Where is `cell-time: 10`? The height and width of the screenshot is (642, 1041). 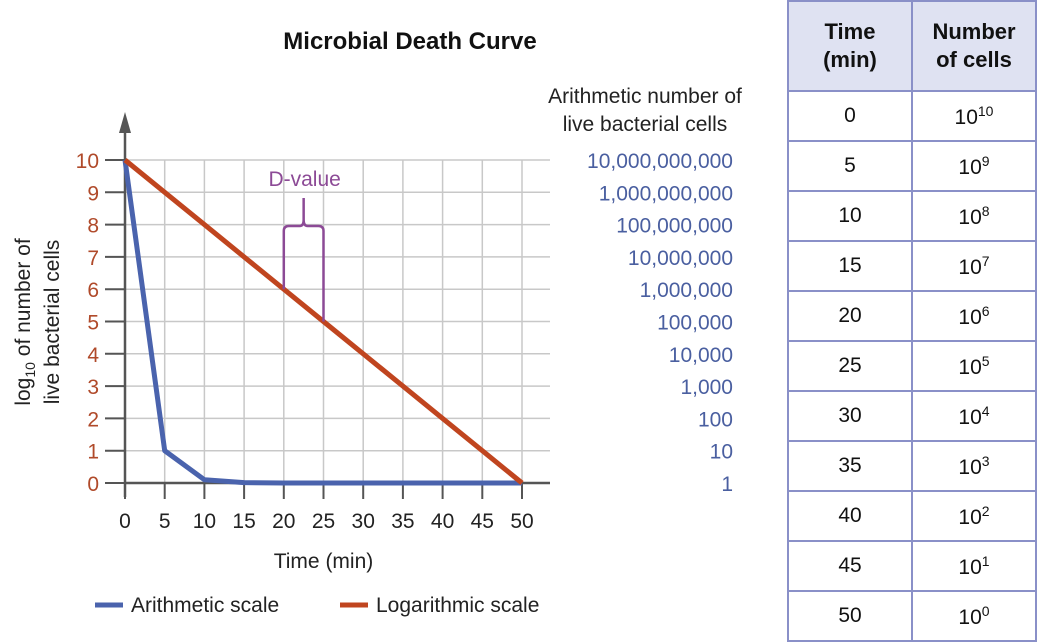 cell-time: 10 is located at coordinates (850, 216).